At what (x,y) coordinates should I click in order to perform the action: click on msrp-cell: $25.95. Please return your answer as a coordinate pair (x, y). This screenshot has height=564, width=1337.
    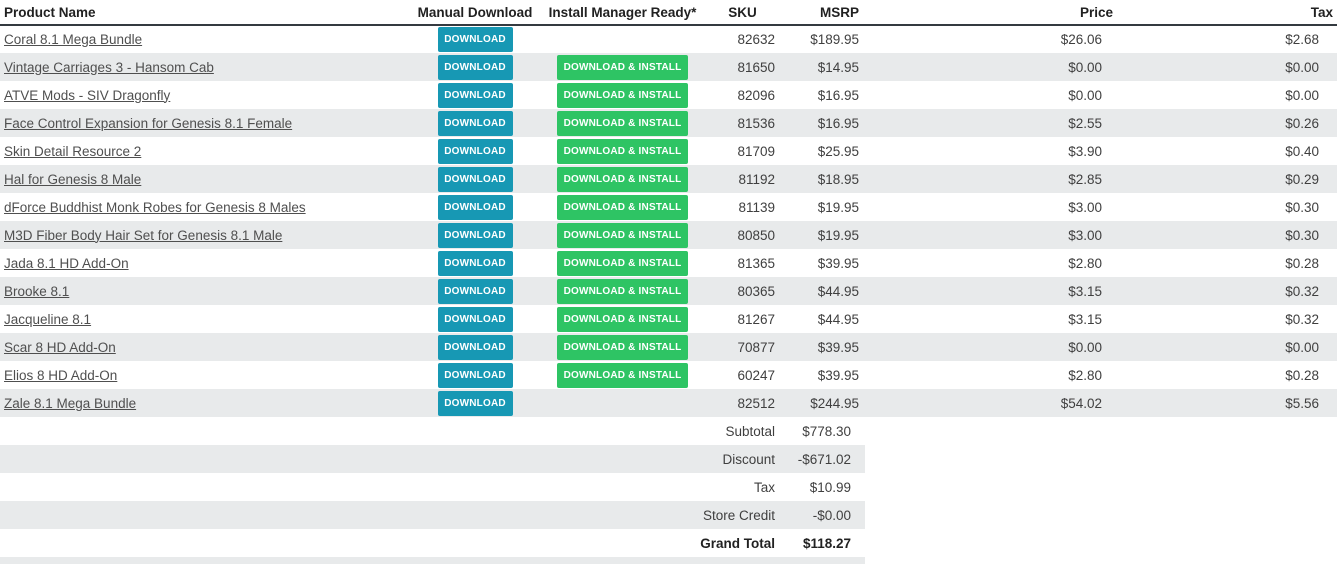
    Looking at the image, I should click on (838, 151).